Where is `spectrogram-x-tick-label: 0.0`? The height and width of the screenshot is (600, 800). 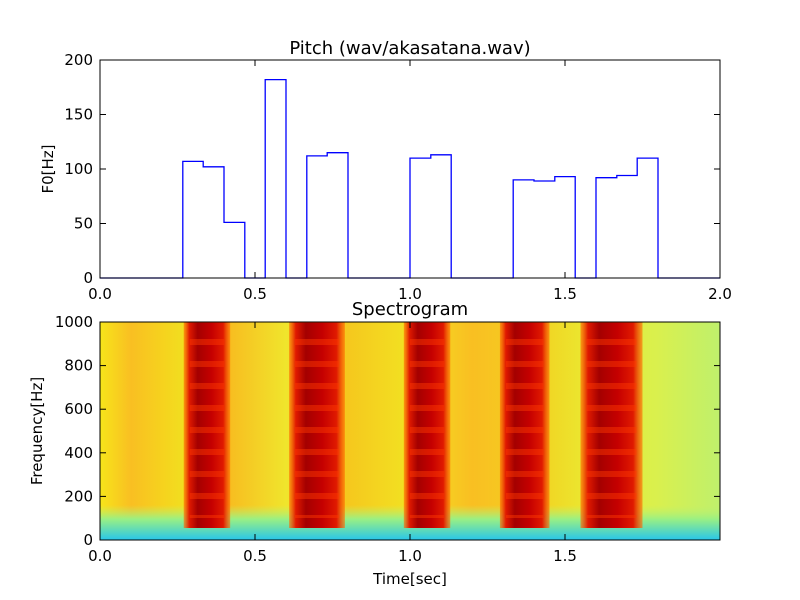
spectrogram-x-tick-label: 0.0 is located at coordinates (100, 556).